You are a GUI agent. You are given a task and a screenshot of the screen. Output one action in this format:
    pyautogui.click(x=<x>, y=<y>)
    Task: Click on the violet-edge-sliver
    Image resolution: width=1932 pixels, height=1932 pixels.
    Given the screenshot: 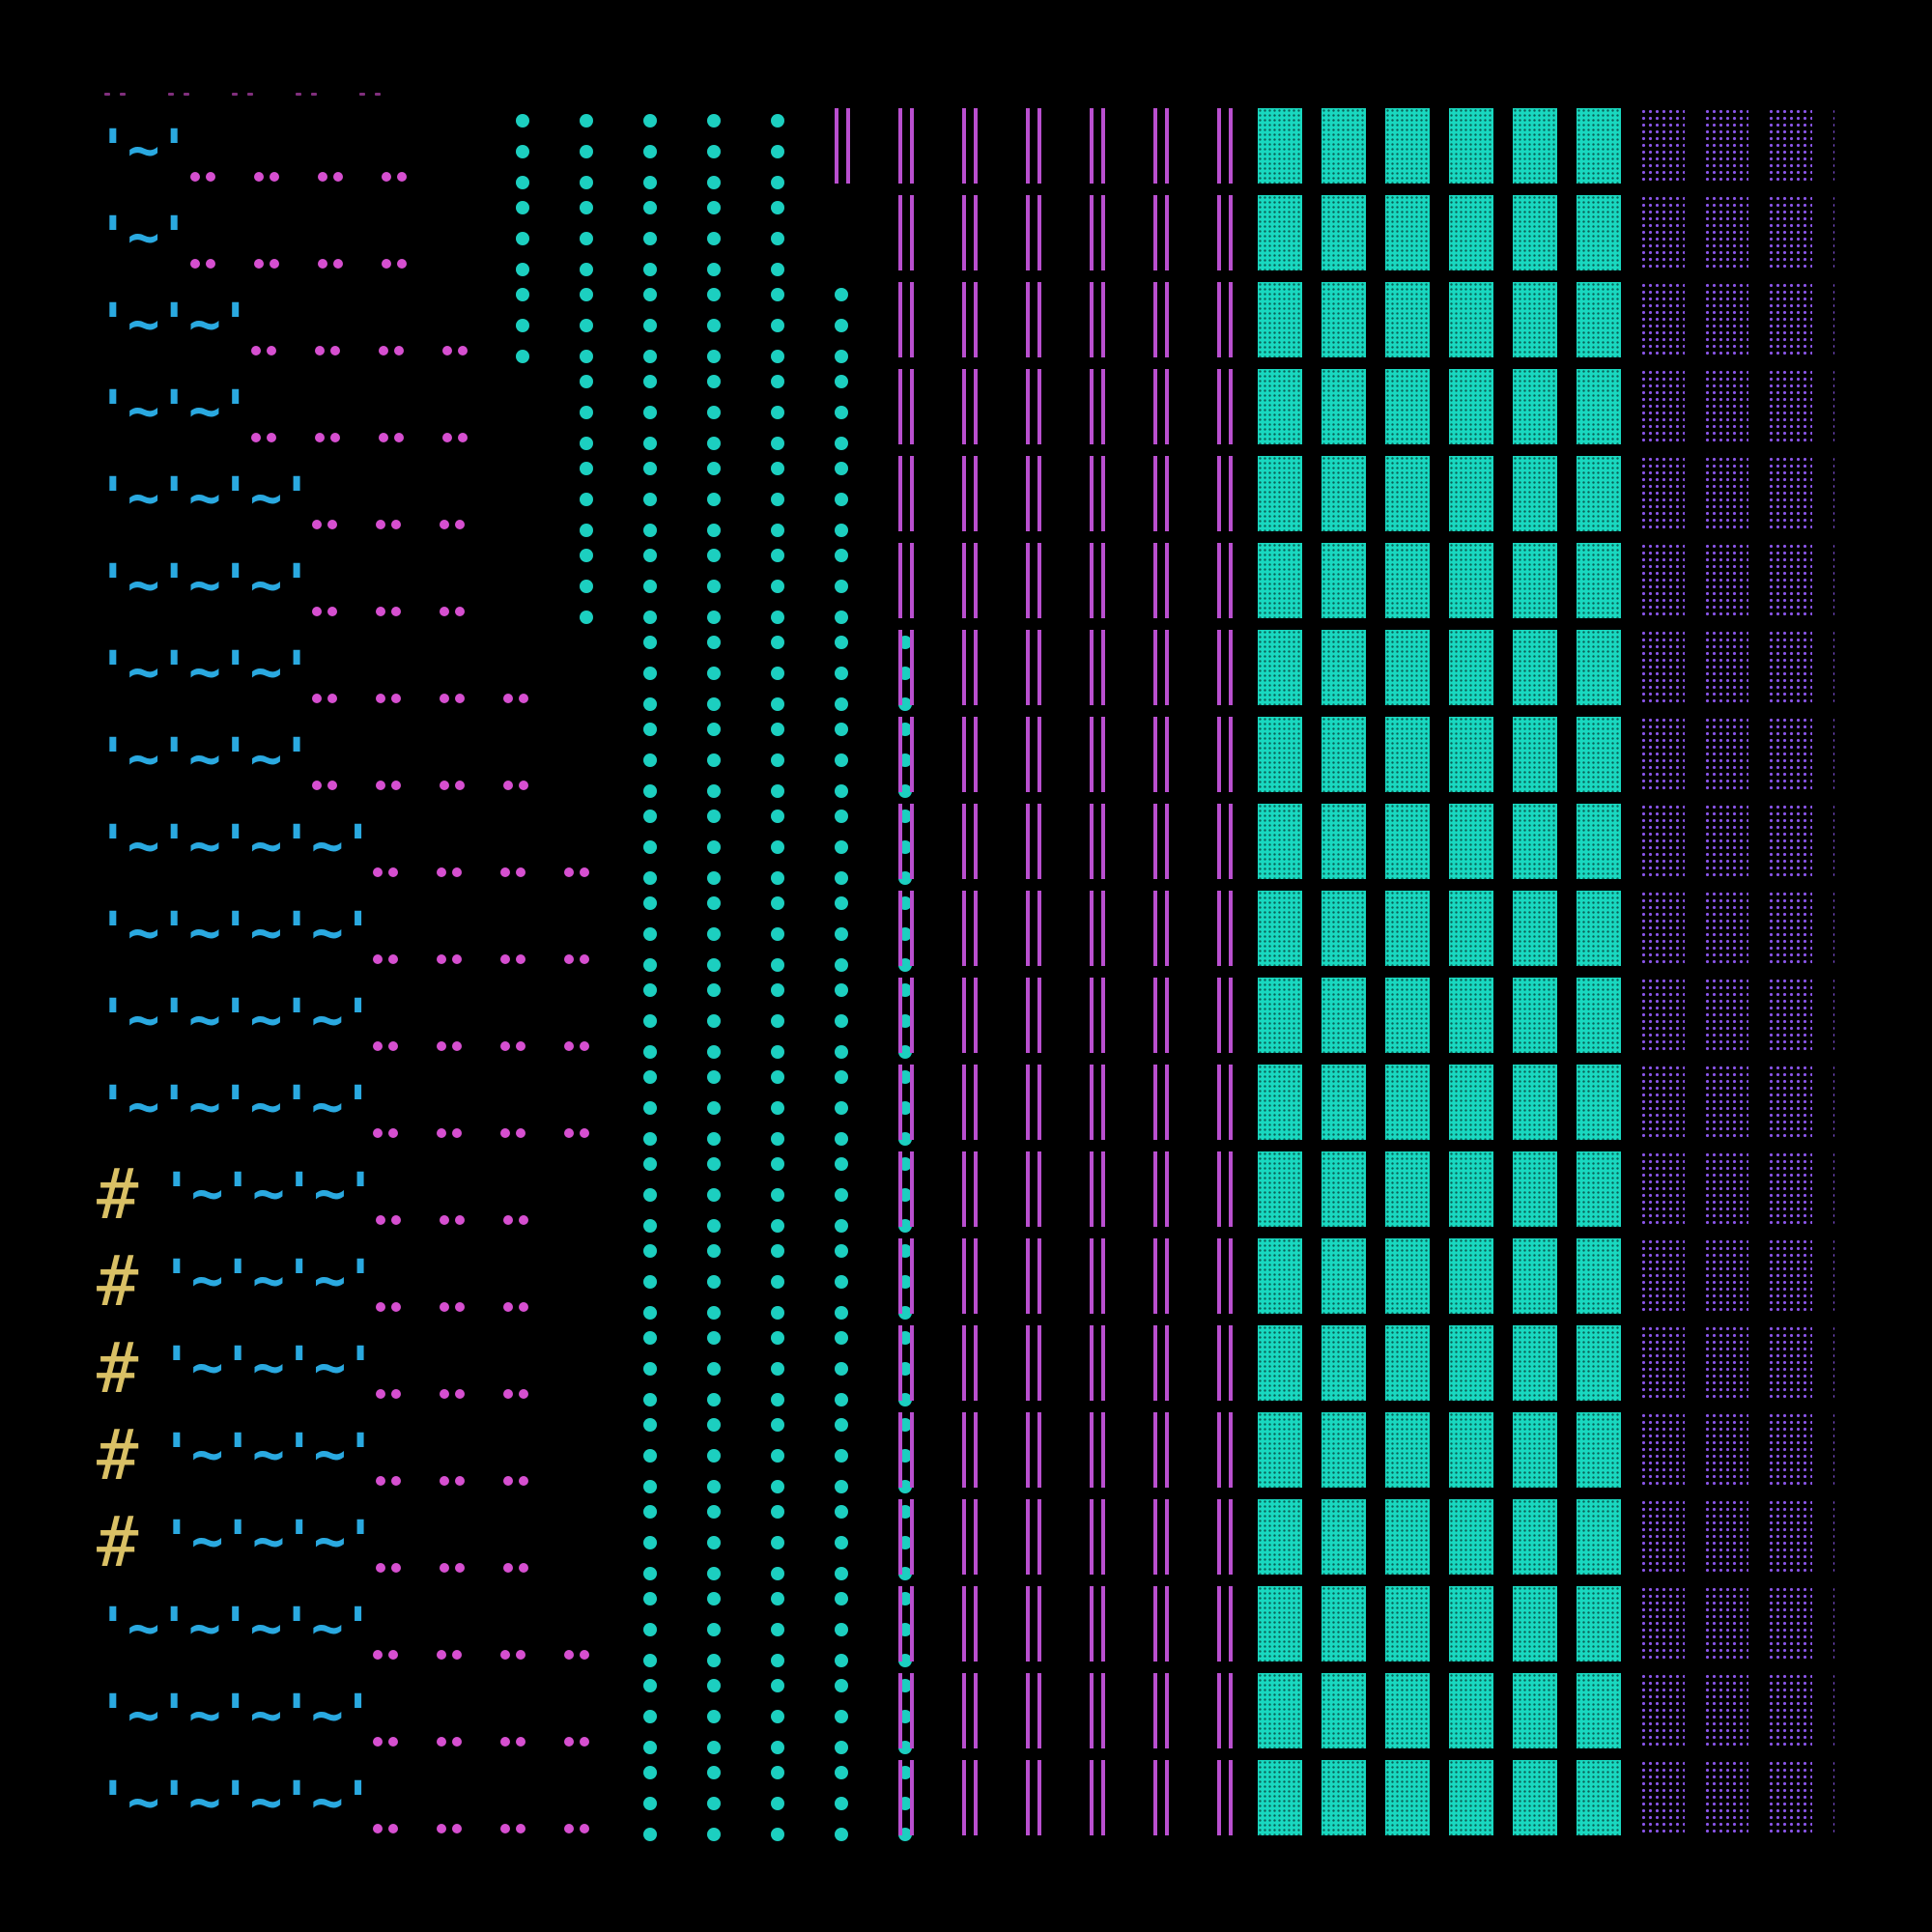 What is the action you would take?
    pyautogui.click(x=1833, y=1015)
    